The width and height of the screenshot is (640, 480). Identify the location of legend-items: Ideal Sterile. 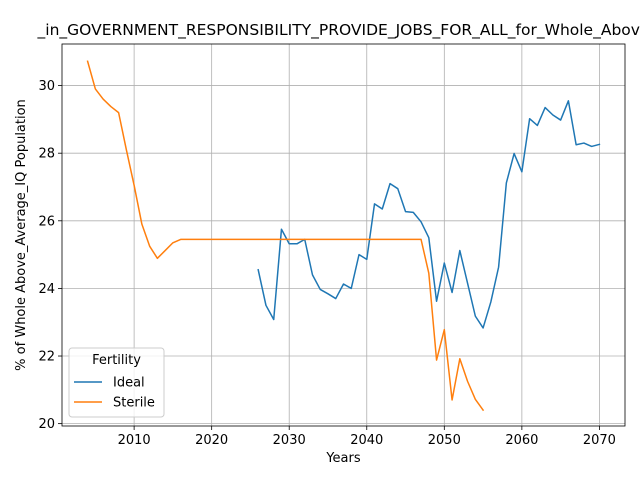
(114, 393).